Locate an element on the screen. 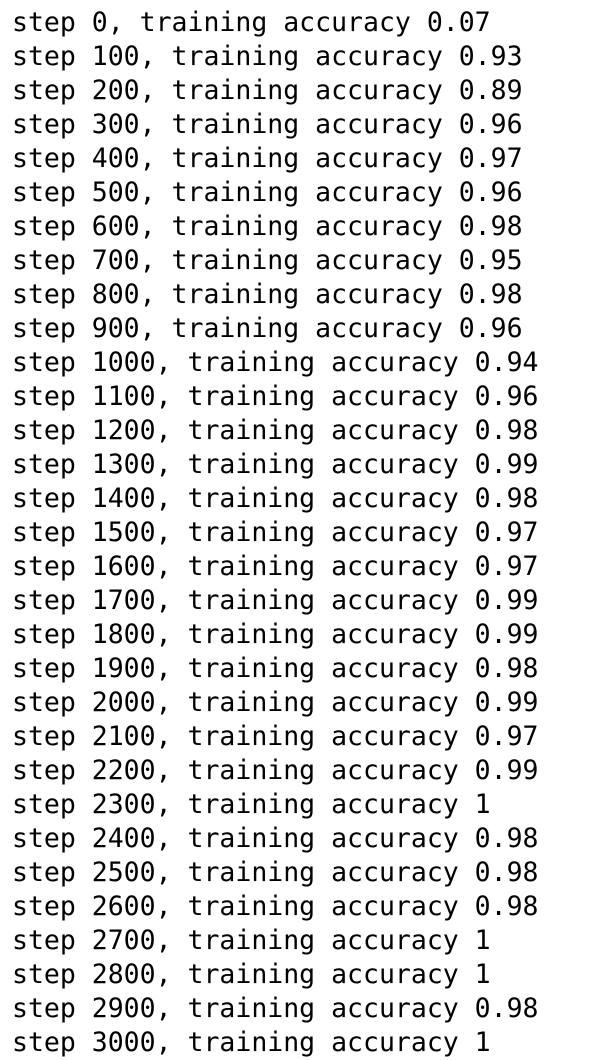  log-line: step 2600, training accuracy 0.98 is located at coordinates (275, 906).